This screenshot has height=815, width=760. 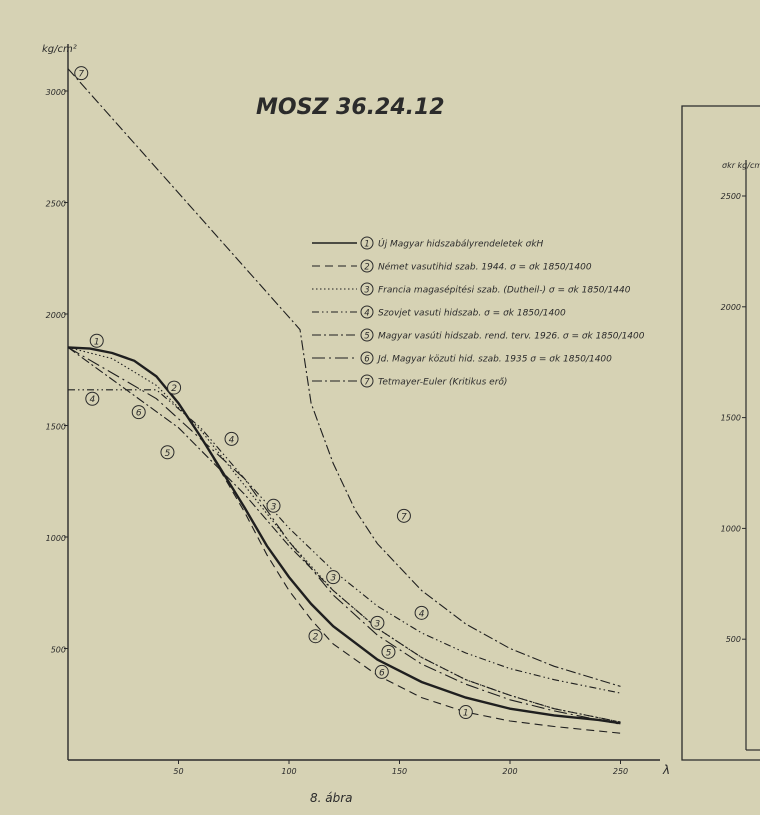 I want to click on series-marker-4: 4, so click(x=421, y=612).